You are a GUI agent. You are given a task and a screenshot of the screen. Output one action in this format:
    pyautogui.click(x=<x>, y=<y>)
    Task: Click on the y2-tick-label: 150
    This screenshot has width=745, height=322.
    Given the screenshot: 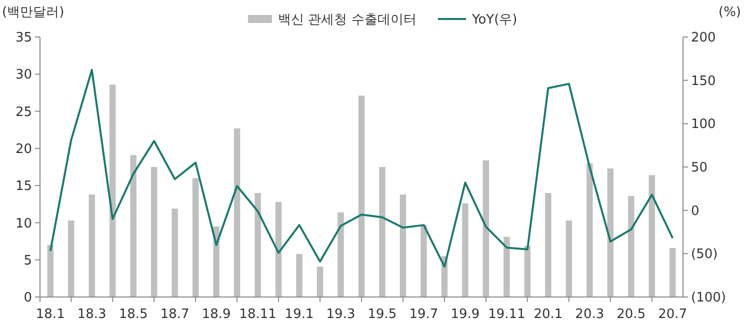 What is the action you would take?
    pyautogui.click(x=703, y=81)
    